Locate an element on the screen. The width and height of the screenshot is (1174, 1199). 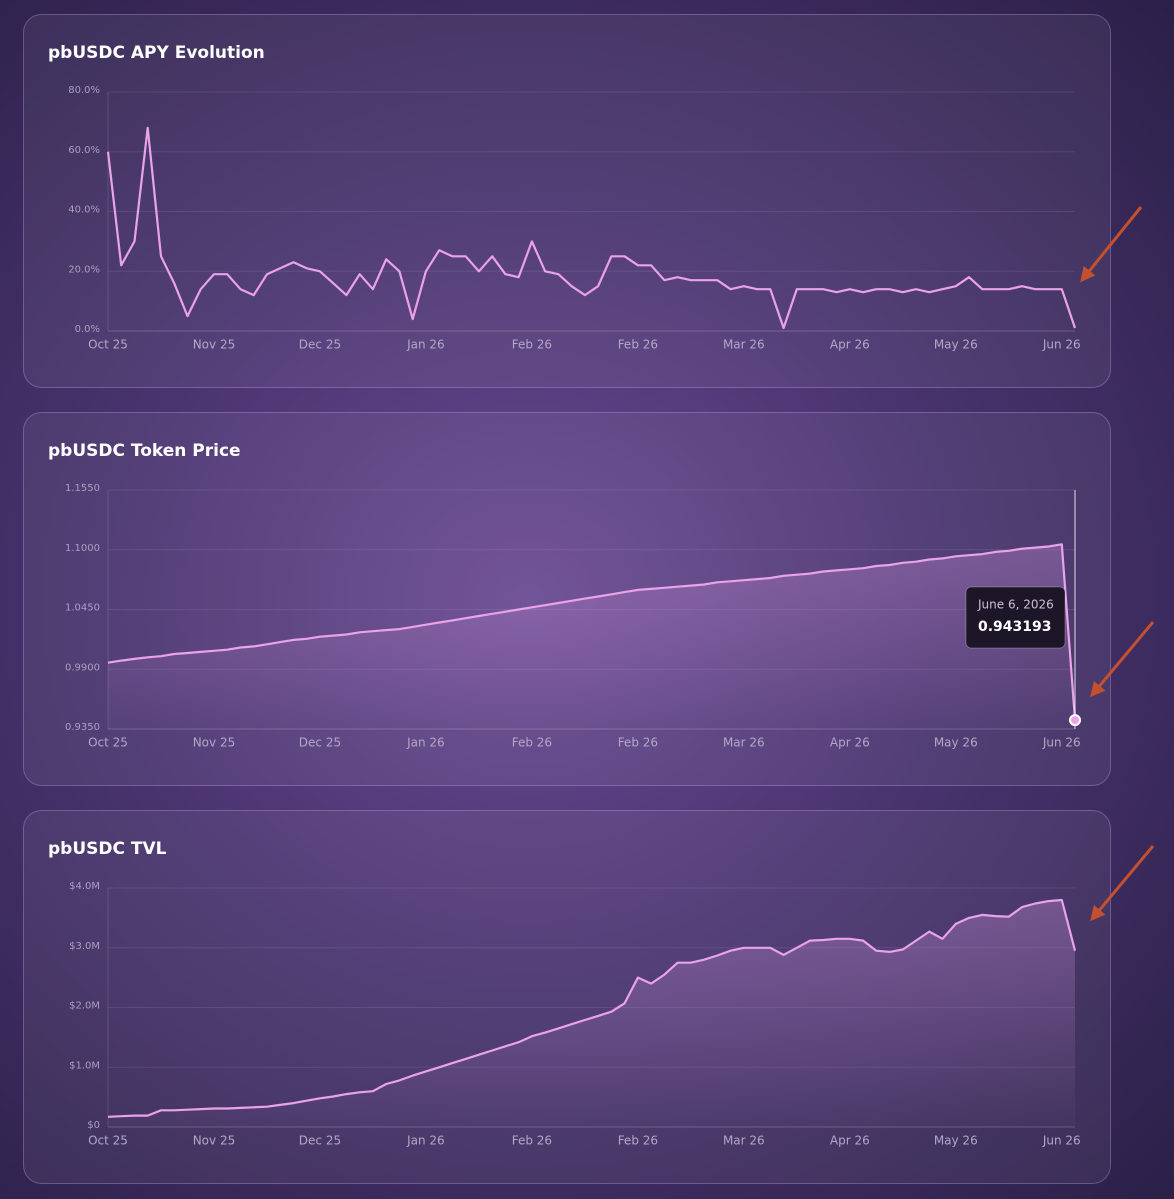
y-tick-label: $0 is located at coordinates (93, 1125).